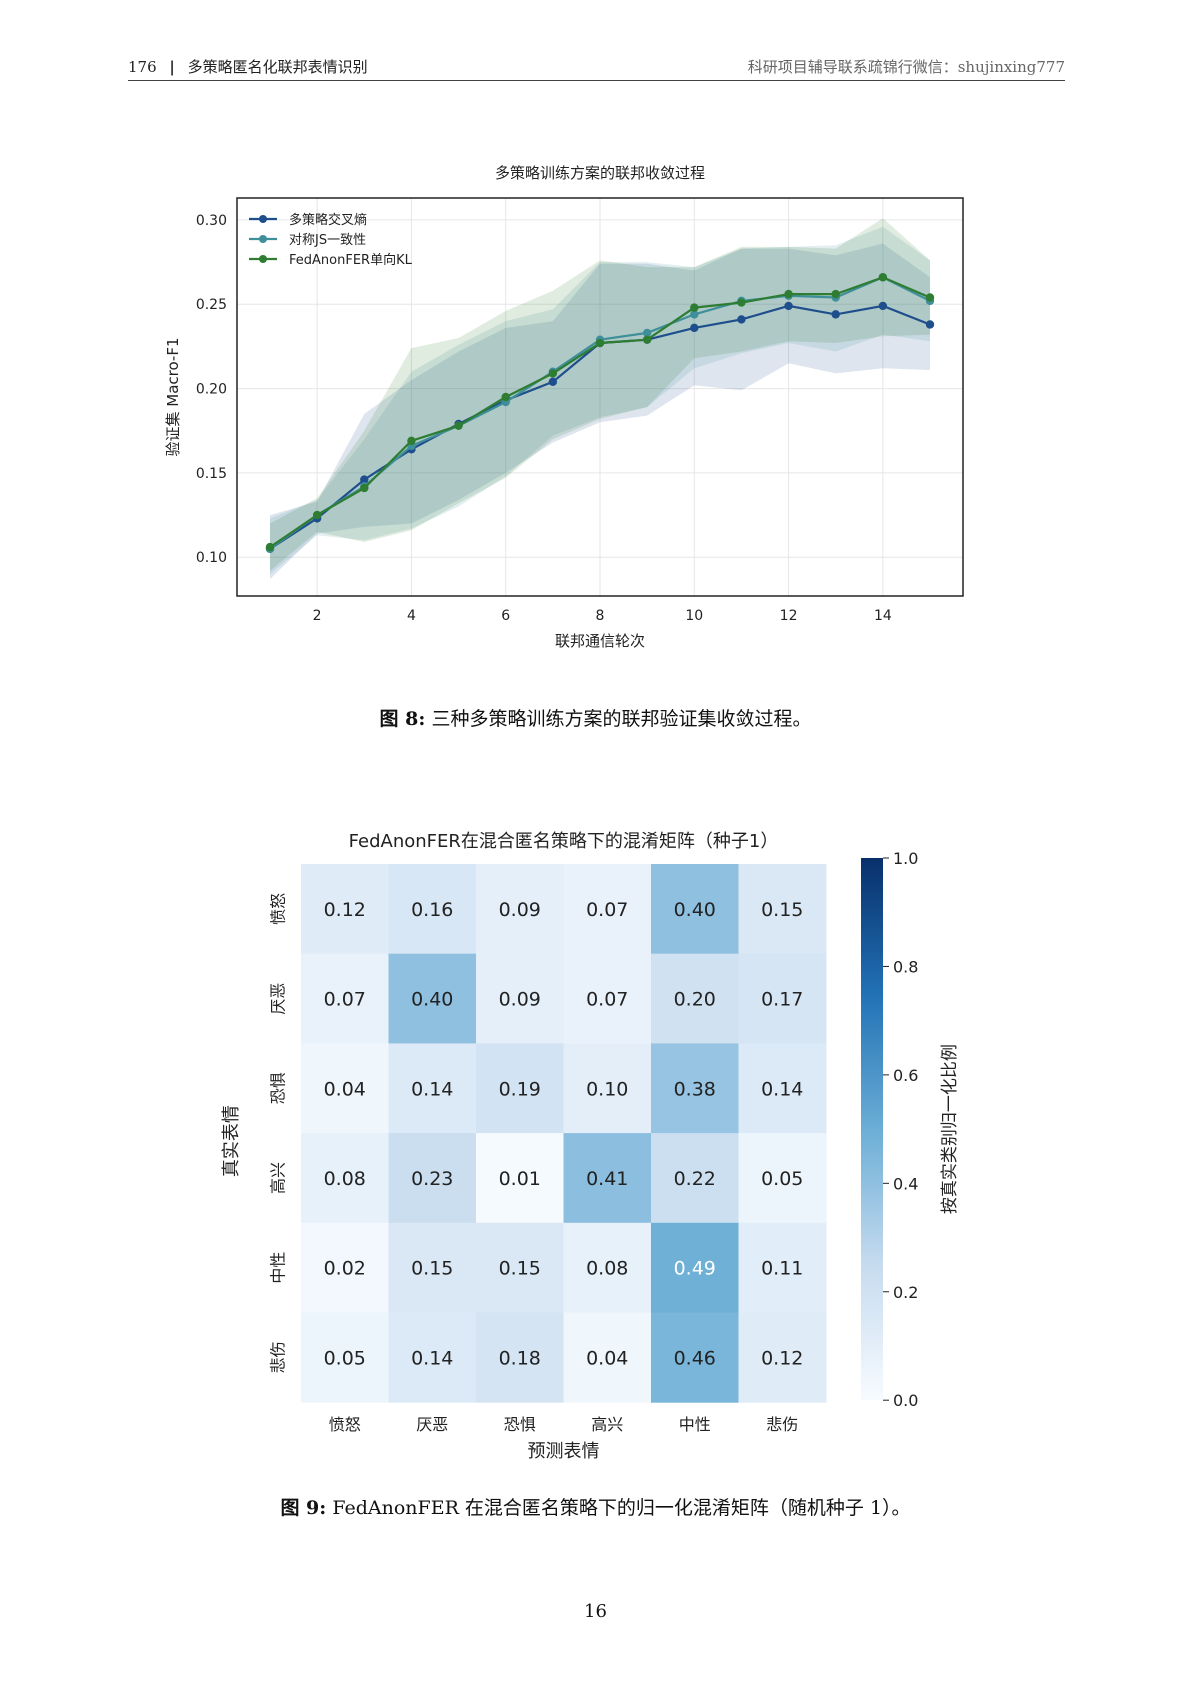  What do you see at coordinates (345, 1424) in the screenshot?
I see `x-category-label: 愤怒` at bounding box center [345, 1424].